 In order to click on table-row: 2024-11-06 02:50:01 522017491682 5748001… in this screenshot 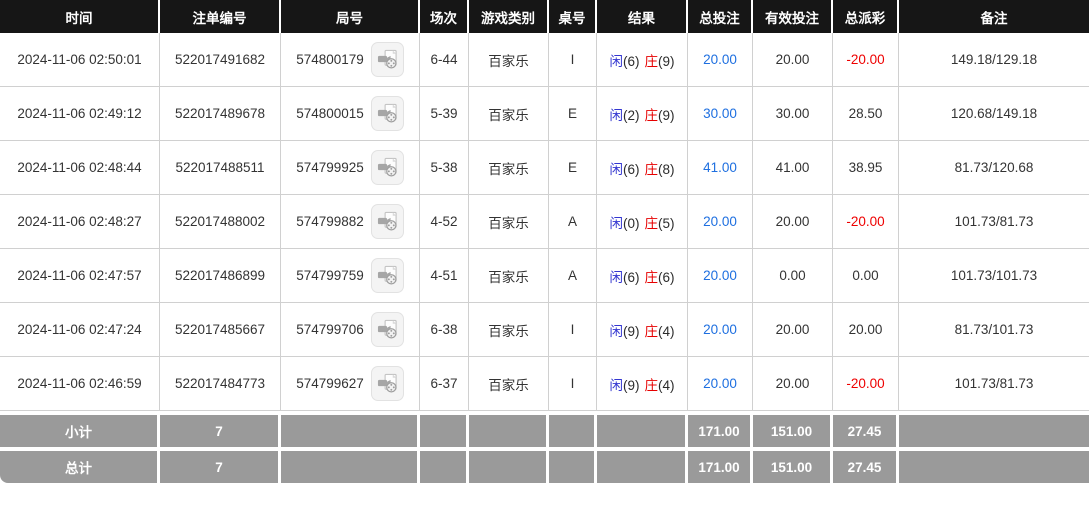, I will do `click(544, 60)`.